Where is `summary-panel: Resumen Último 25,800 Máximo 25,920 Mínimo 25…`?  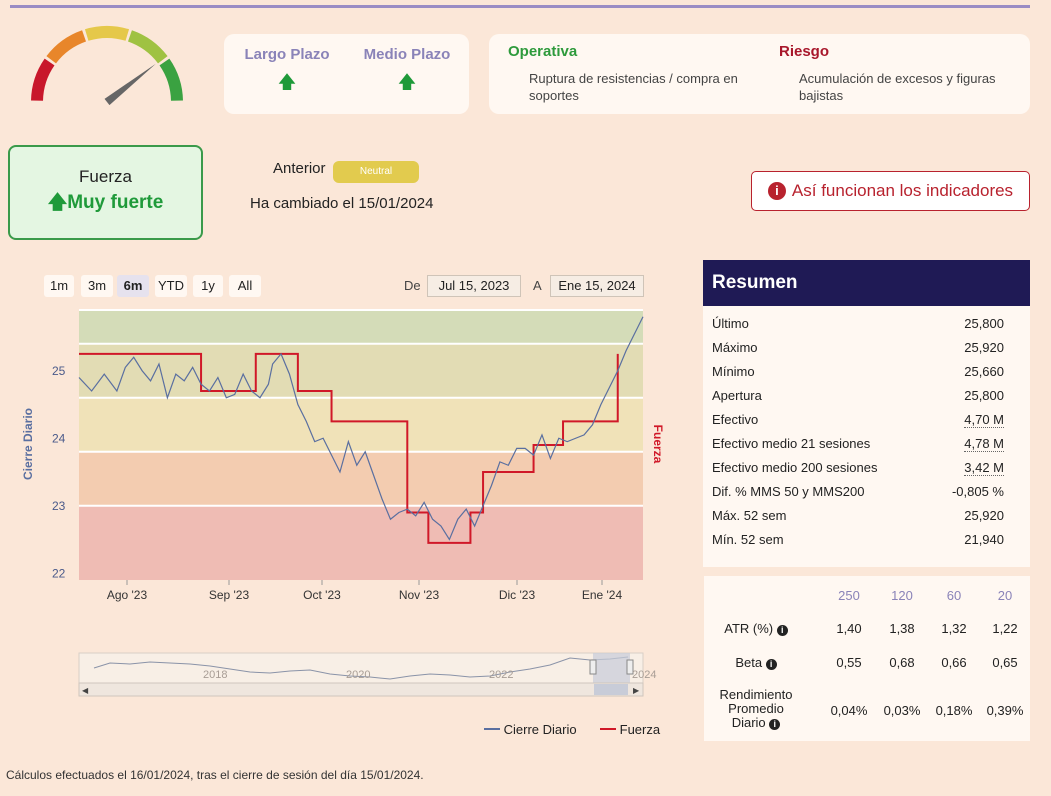 summary-panel: Resumen Último 25,800 Máximo 25,920 Mínimo 25… is located at coordinates (866, 413).